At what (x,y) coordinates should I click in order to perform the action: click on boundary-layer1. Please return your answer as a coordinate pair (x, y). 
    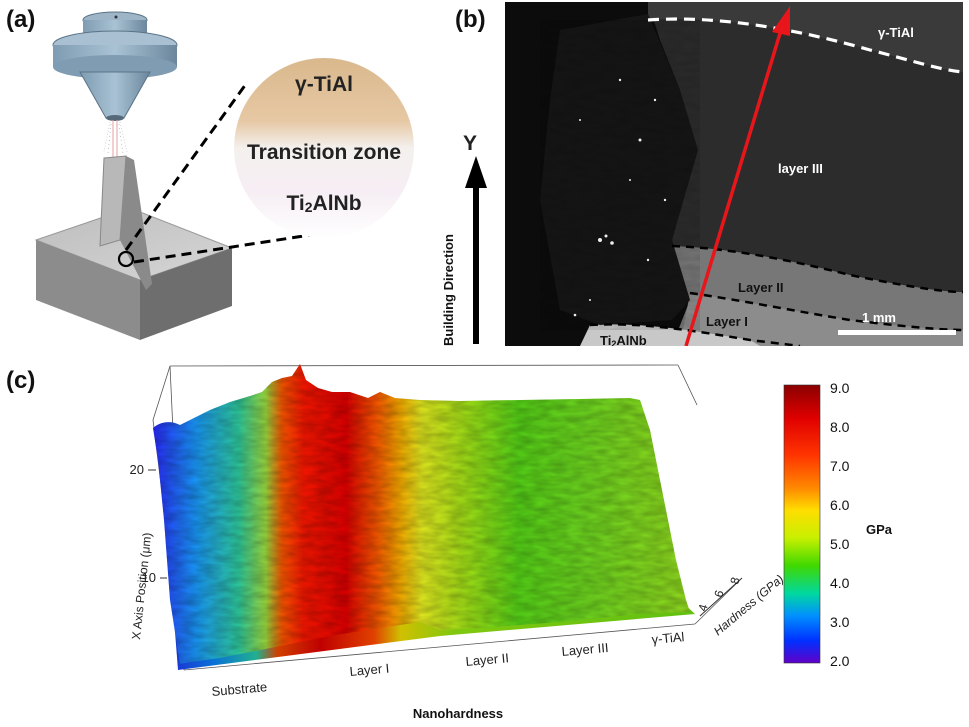
    Looking at the image, I should click on (826, 311).